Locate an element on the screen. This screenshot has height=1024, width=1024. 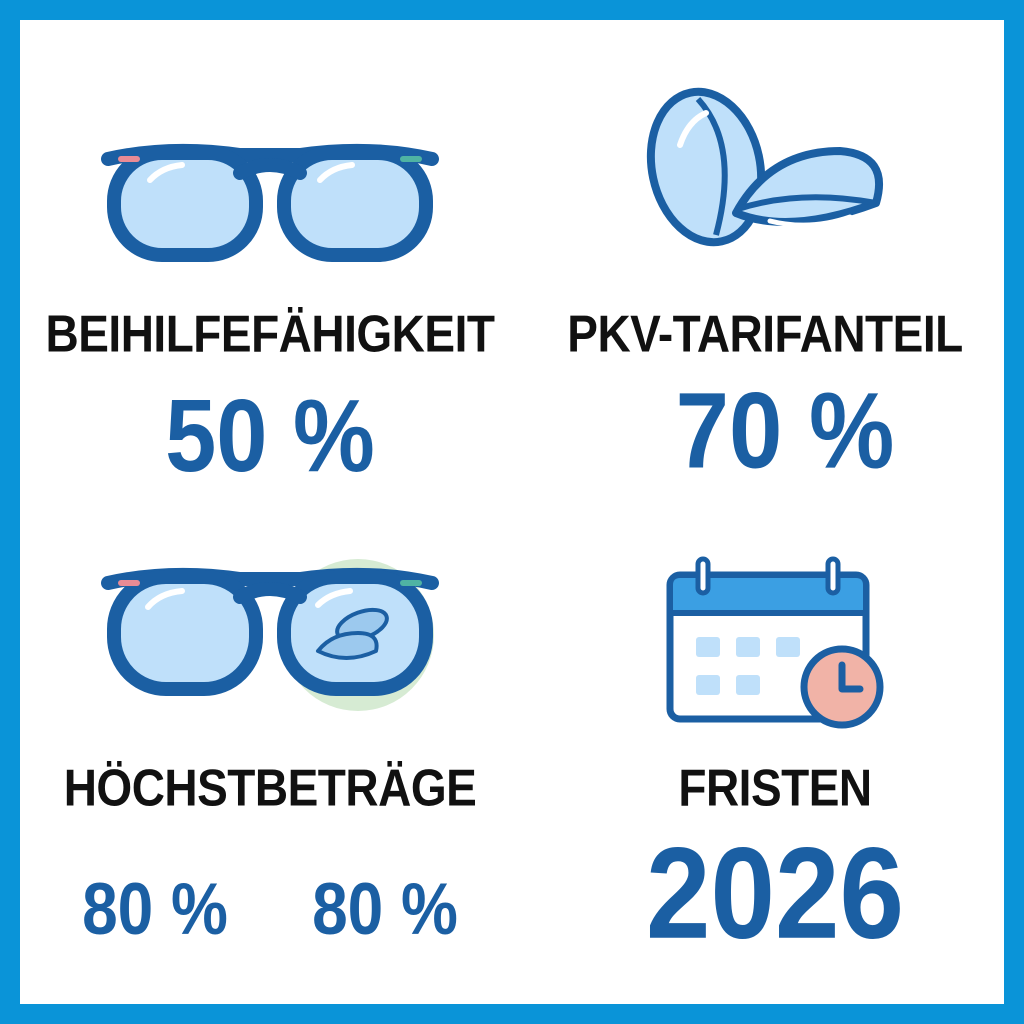
contact-lenses-icon is located at coordinates (770, 175).